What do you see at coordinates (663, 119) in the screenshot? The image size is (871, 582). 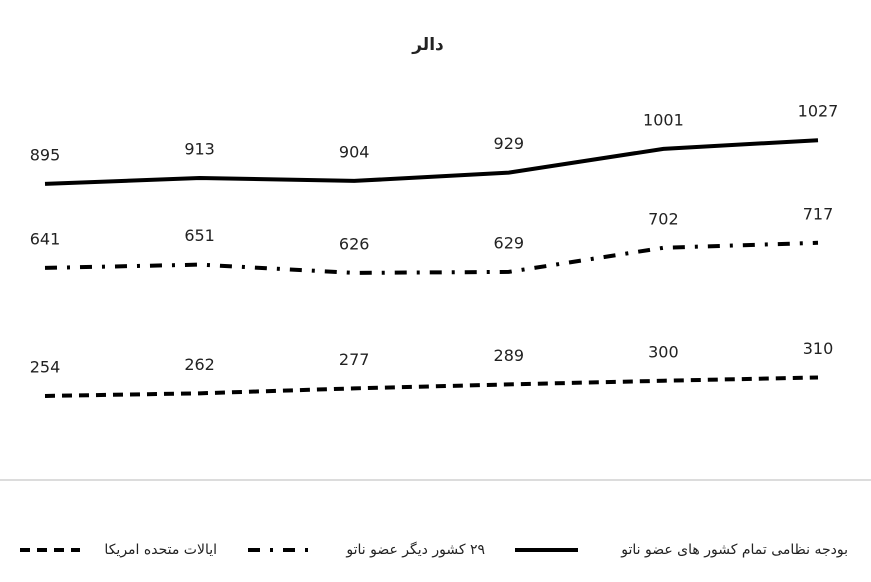 I see `data-label: 1001` at bounding box center [663, 119].